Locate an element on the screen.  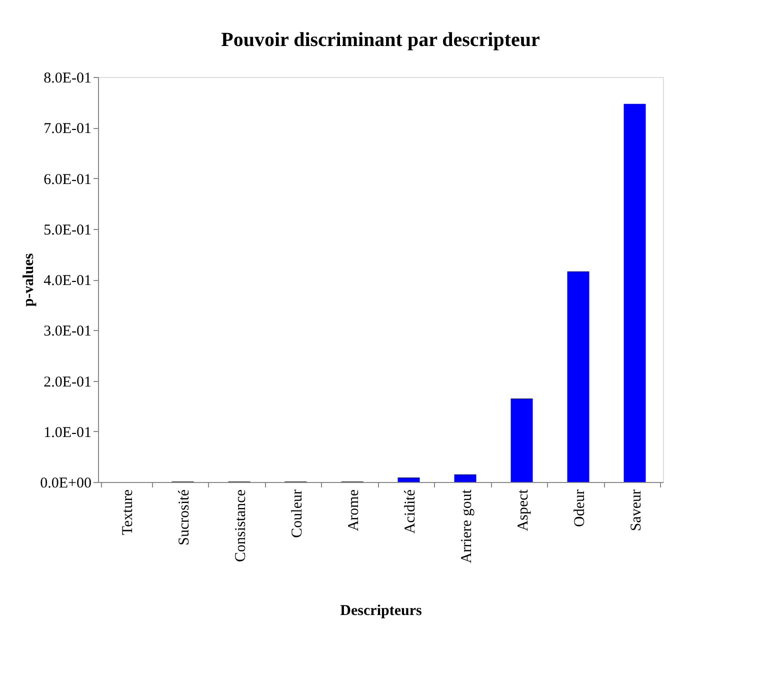
y-tick-label: 6.0E-01 is located at coordinates (68, 180).